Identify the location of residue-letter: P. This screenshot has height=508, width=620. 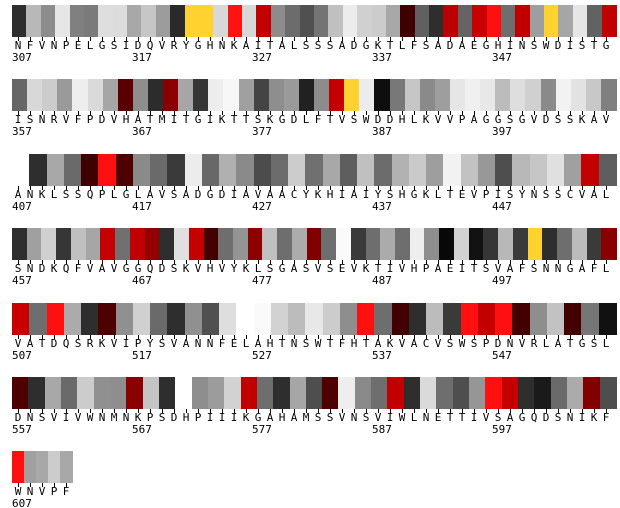
(102, 194).